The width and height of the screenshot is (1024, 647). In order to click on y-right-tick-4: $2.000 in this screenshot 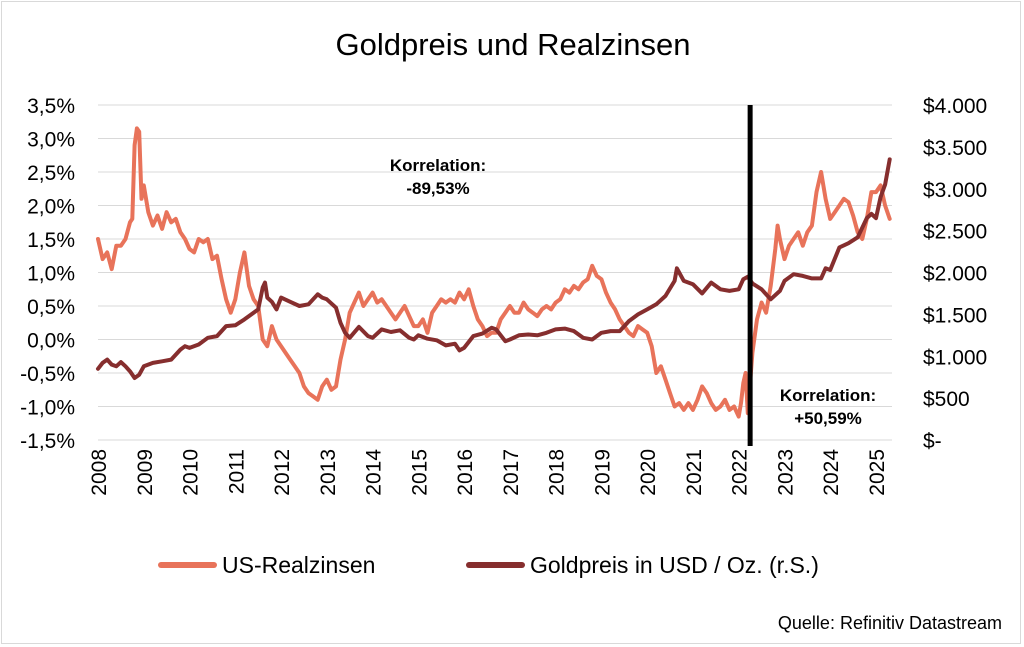, I will do `click(955, 274)`.